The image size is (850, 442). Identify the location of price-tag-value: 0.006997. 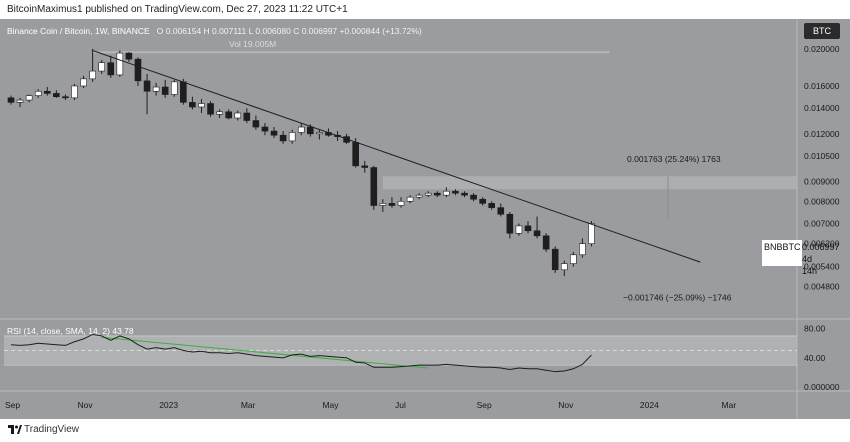
(821, 247).